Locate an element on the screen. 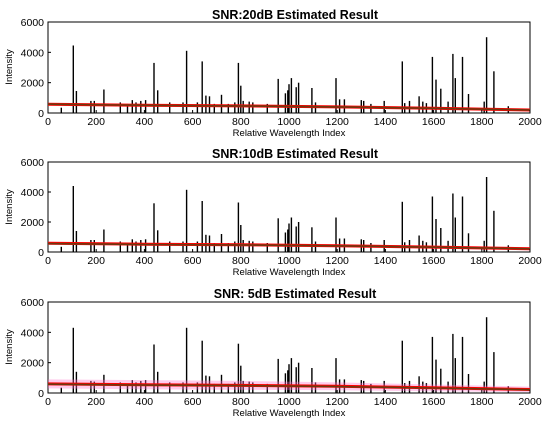 This screenshot has width=550, height=427. chart-title: SNR: 5dB Estimated Result is located at coordinates (295, 294).